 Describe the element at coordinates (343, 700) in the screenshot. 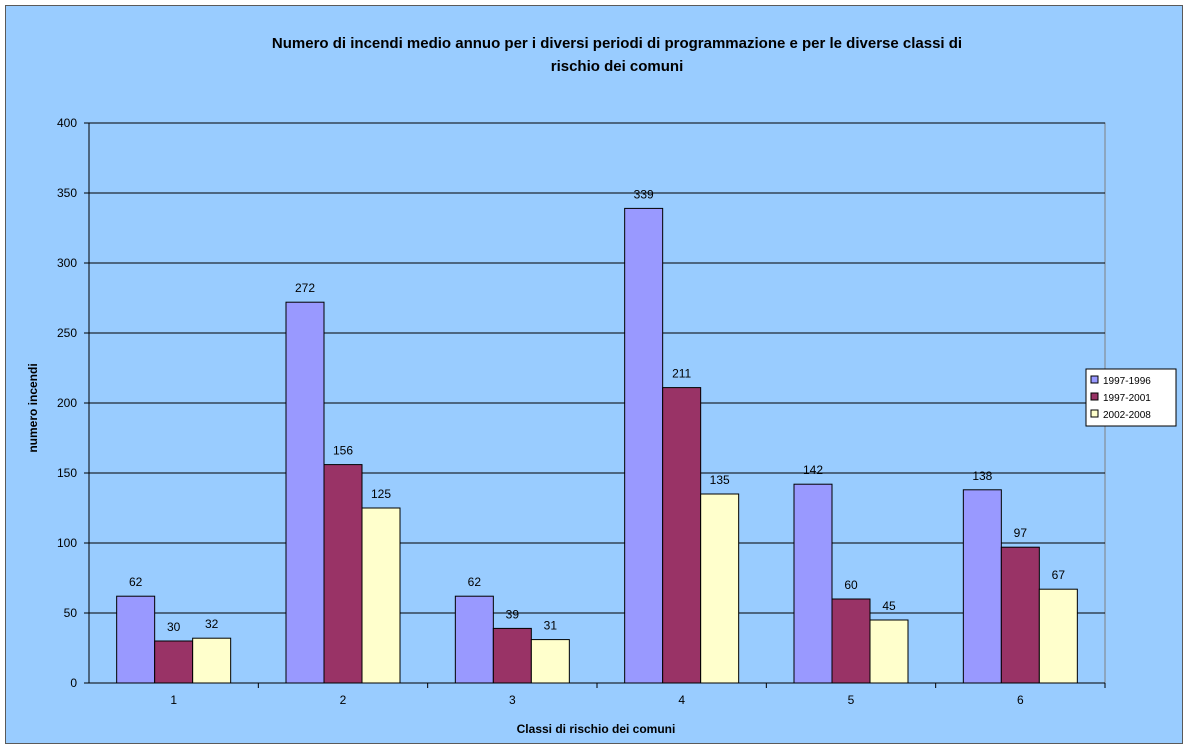

I see `x-tick-label: 2` at that location.